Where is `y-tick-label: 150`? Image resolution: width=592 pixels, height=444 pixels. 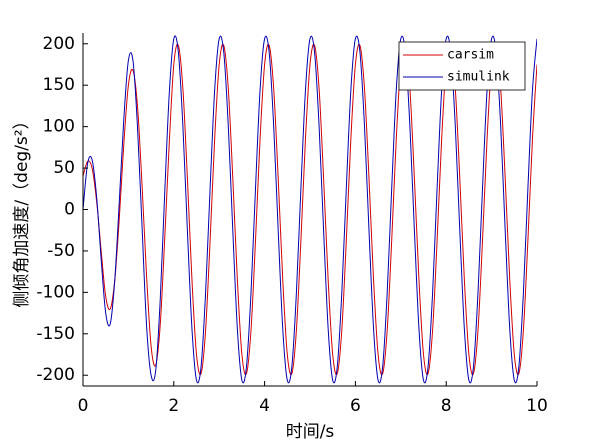
y-tick-label: 150 is located at coordinates (59, 85).